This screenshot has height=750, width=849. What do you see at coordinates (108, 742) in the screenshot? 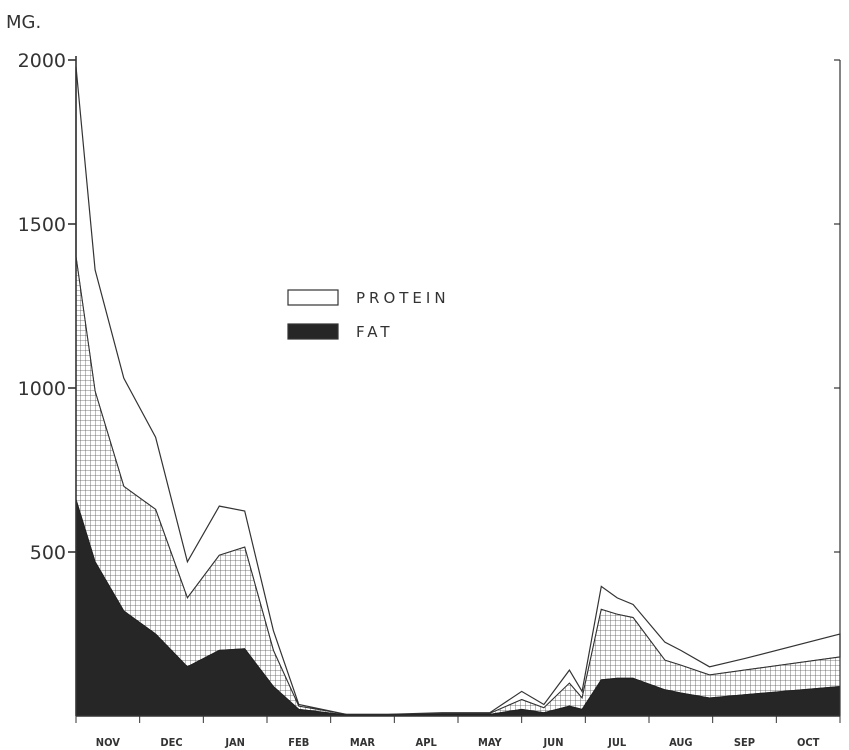
I see `x-tick-label: NOV` at bounding box center [108, 742].